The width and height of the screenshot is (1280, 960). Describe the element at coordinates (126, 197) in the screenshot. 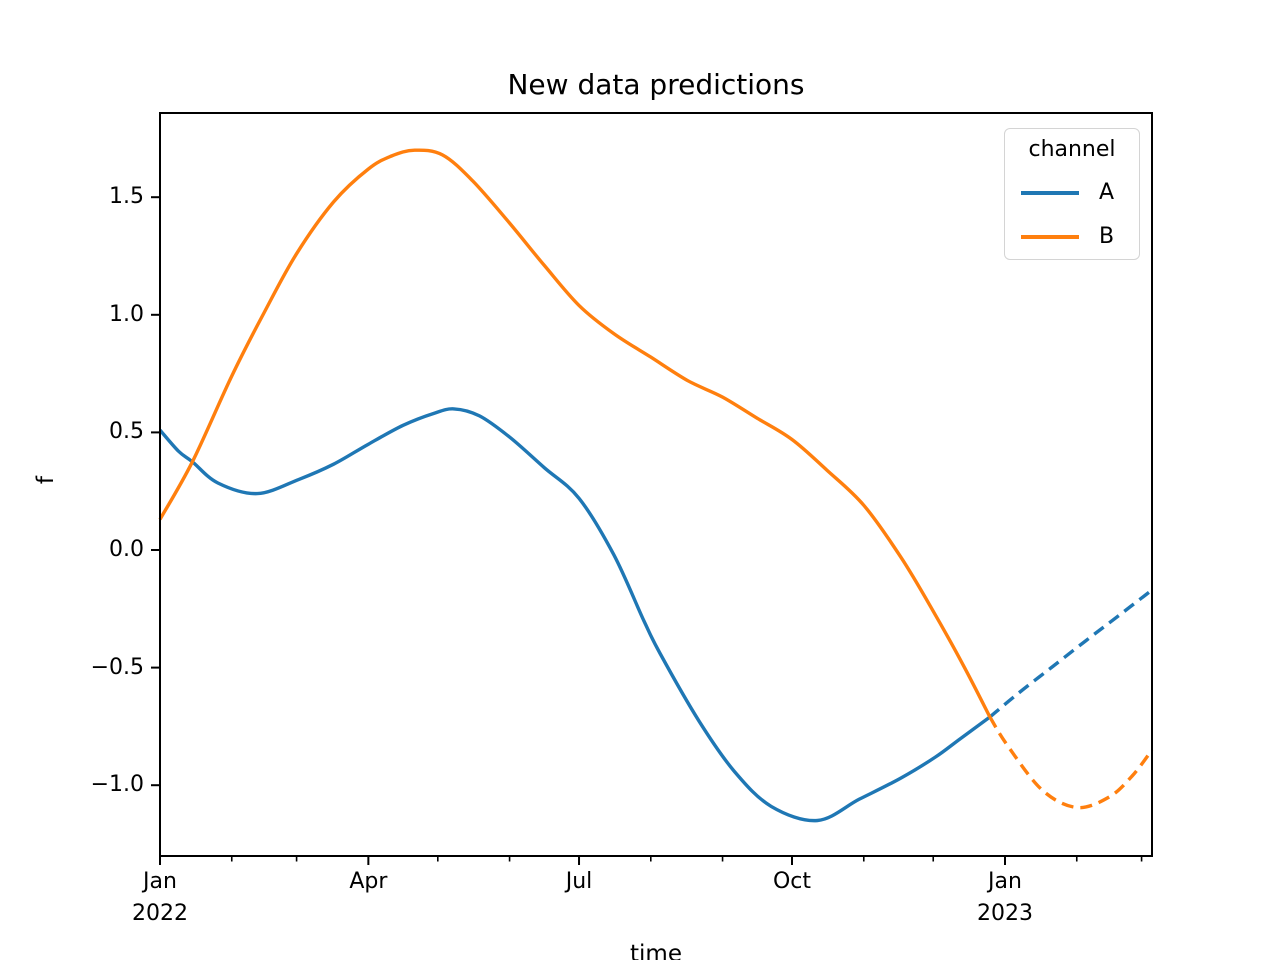

I see `y-tick-label: 1.5` at that location.